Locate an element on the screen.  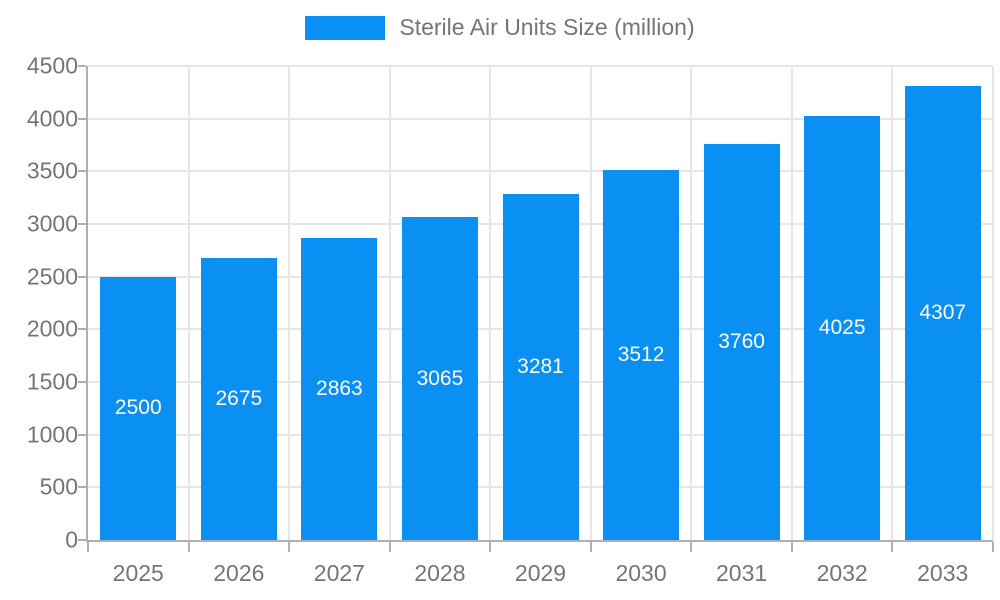
bar-value-label: 3065 is located at coordinates (440, 378).